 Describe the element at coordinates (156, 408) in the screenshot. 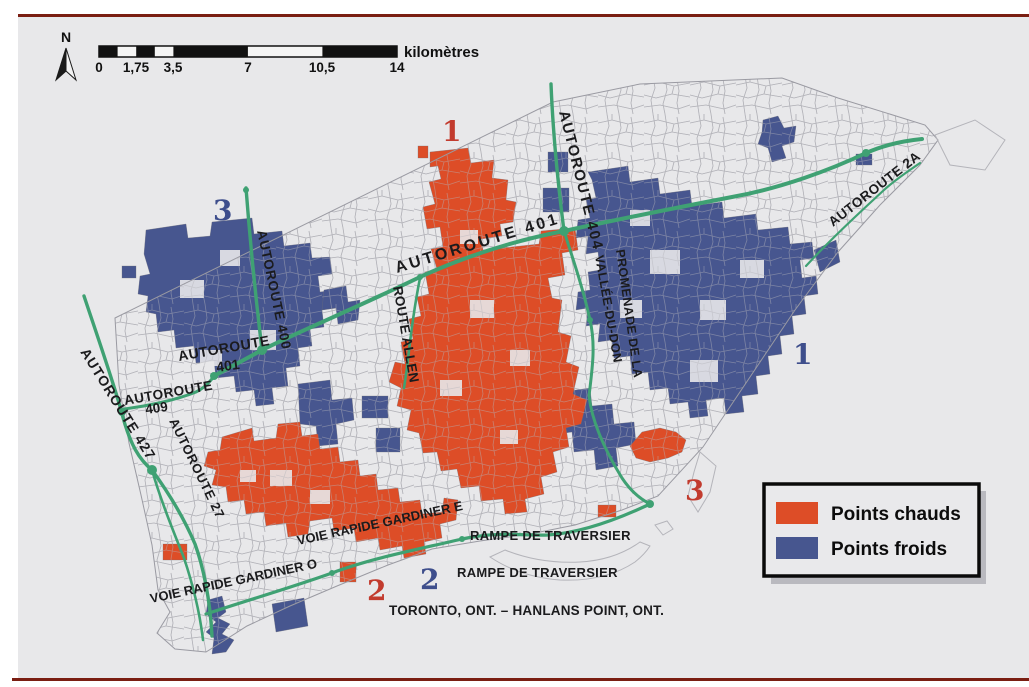

I see `road-label-409-line2: 409` at that location.